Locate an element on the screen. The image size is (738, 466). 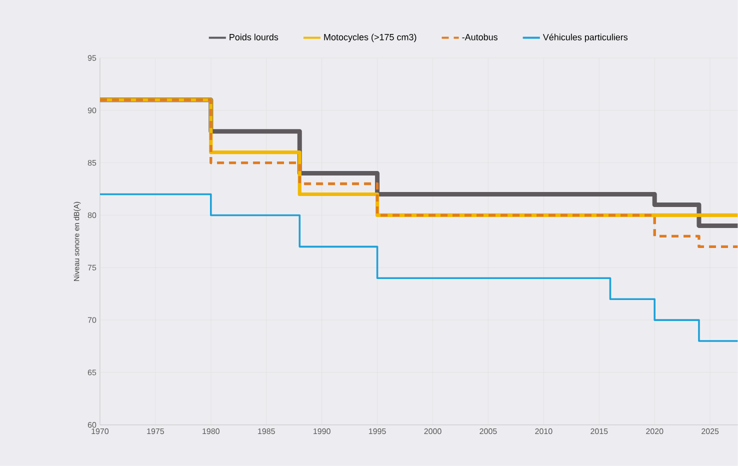
x-tick-label: 2005 is located at coordinates (488, 431).